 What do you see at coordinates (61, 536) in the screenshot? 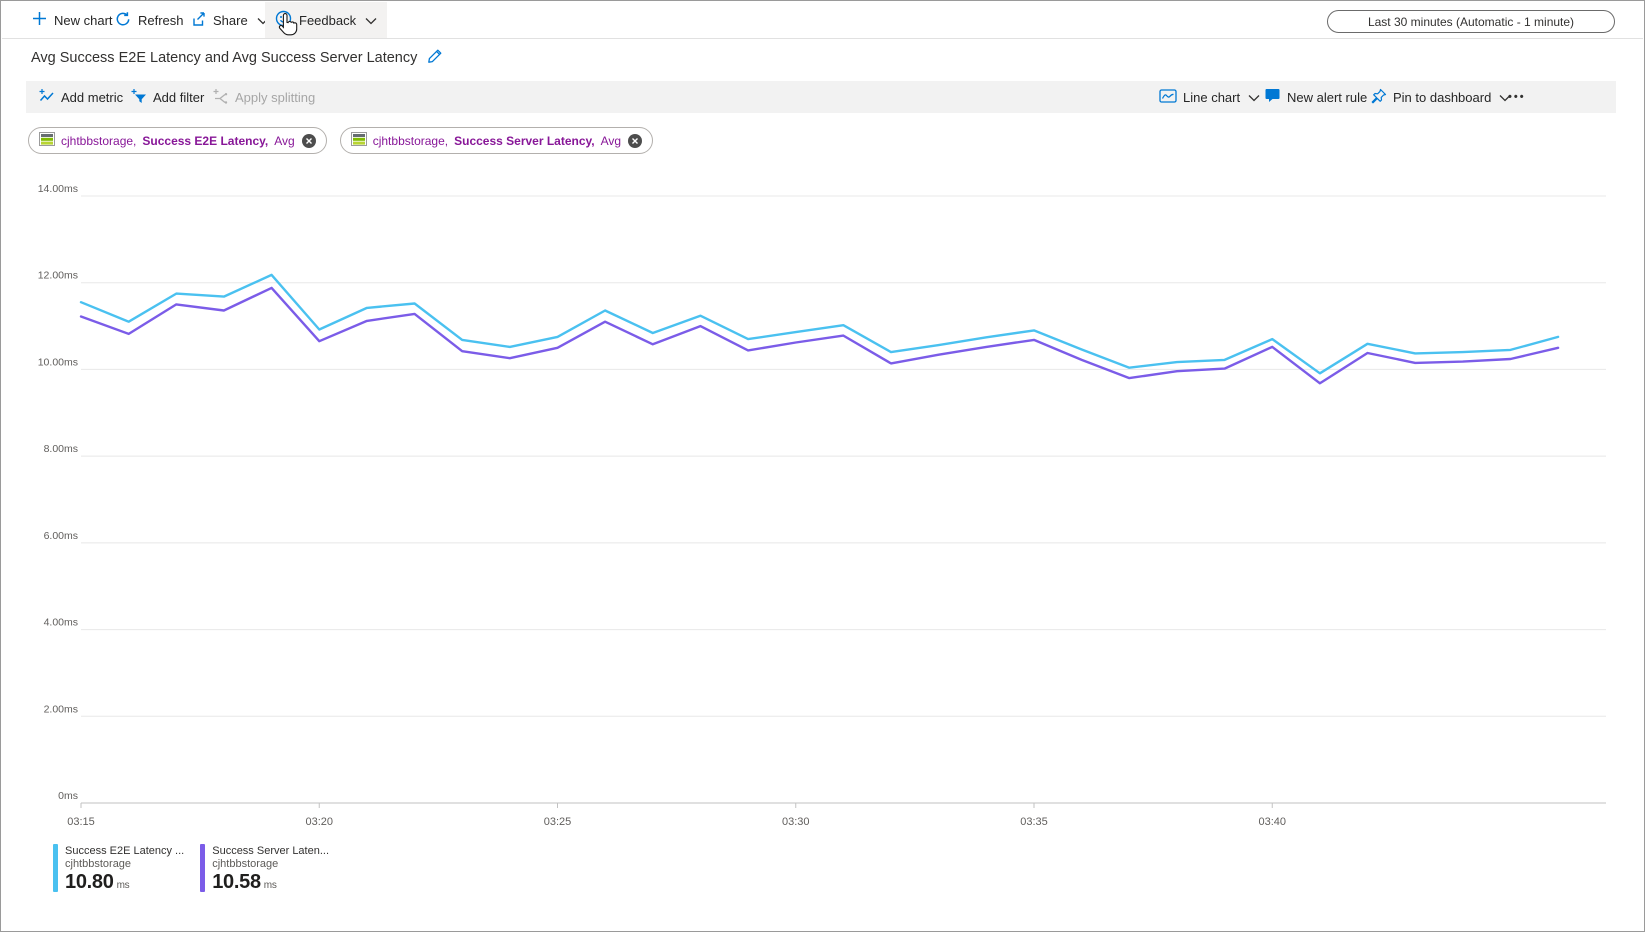
I see `svg-text: 6.00ms` at bounding box center [61, 536].